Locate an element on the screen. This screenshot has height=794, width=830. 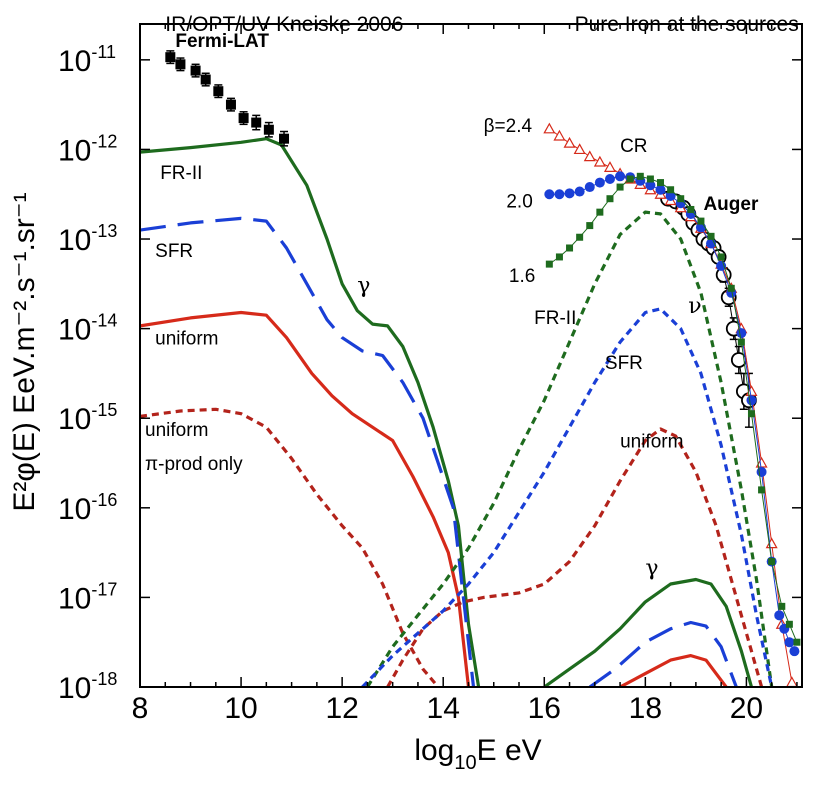
annotation-pure-iron-at-the-sources: Pure Iron at the sources is located at coordinates (687, 24).